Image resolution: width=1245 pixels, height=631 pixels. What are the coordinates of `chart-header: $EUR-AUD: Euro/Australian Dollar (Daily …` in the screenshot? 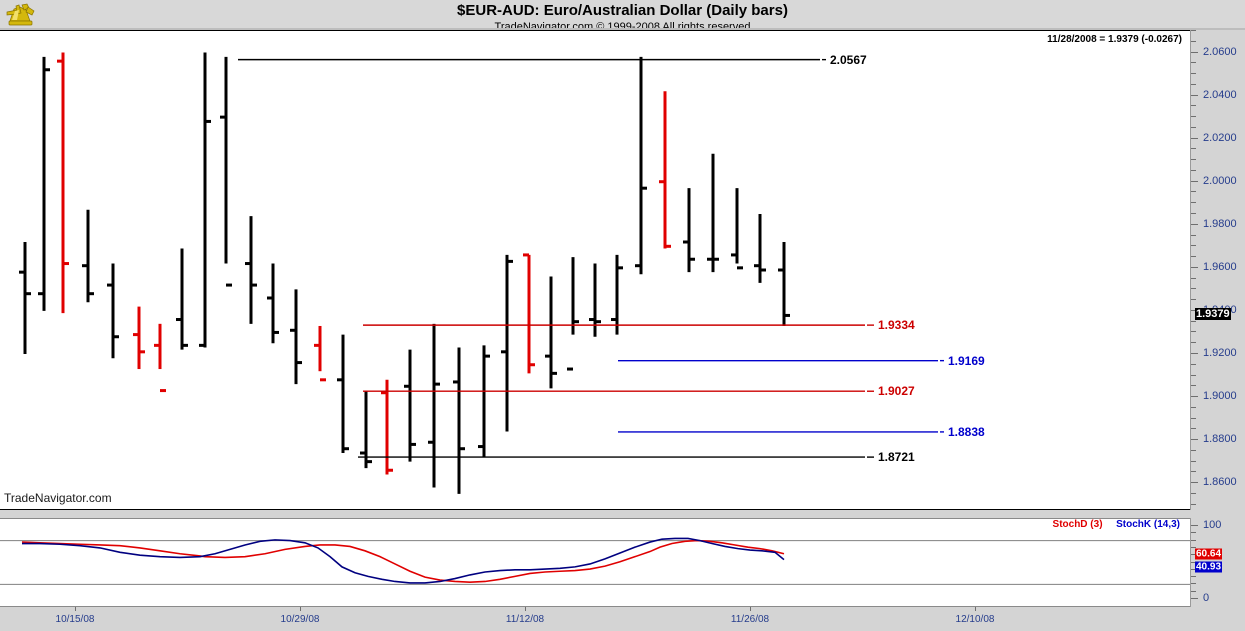 It's located at (622, 16).